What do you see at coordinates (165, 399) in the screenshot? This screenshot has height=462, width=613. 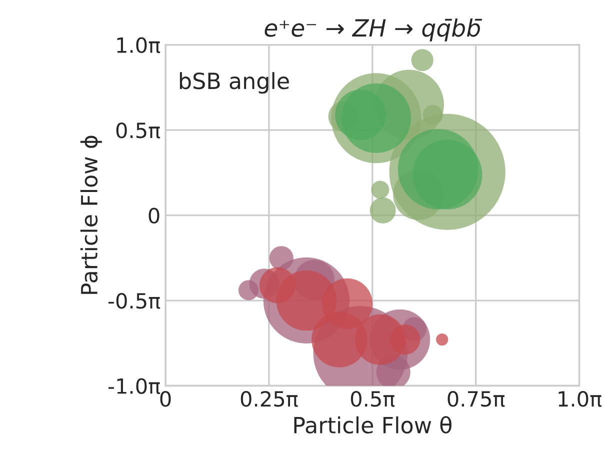 I see `x-tick-label: 0` at bounding box center [165, 399].